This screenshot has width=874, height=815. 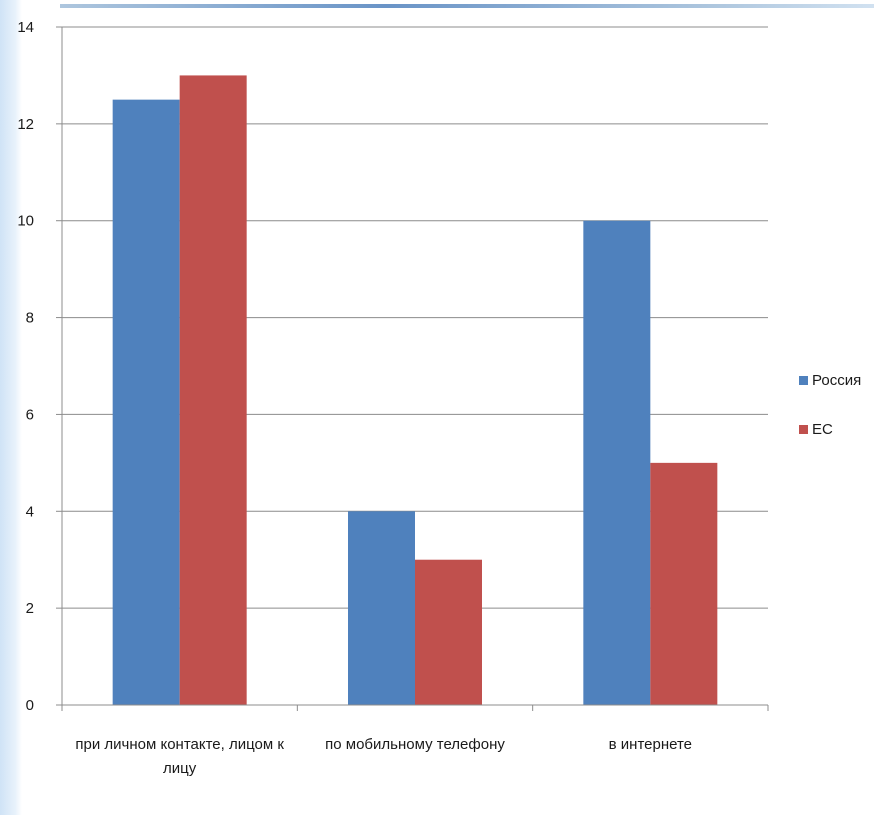 What do you see at coordinates (25, 124) in the screenshot?
I see `y-tick-label: 12` at bounding box center [25, 124].